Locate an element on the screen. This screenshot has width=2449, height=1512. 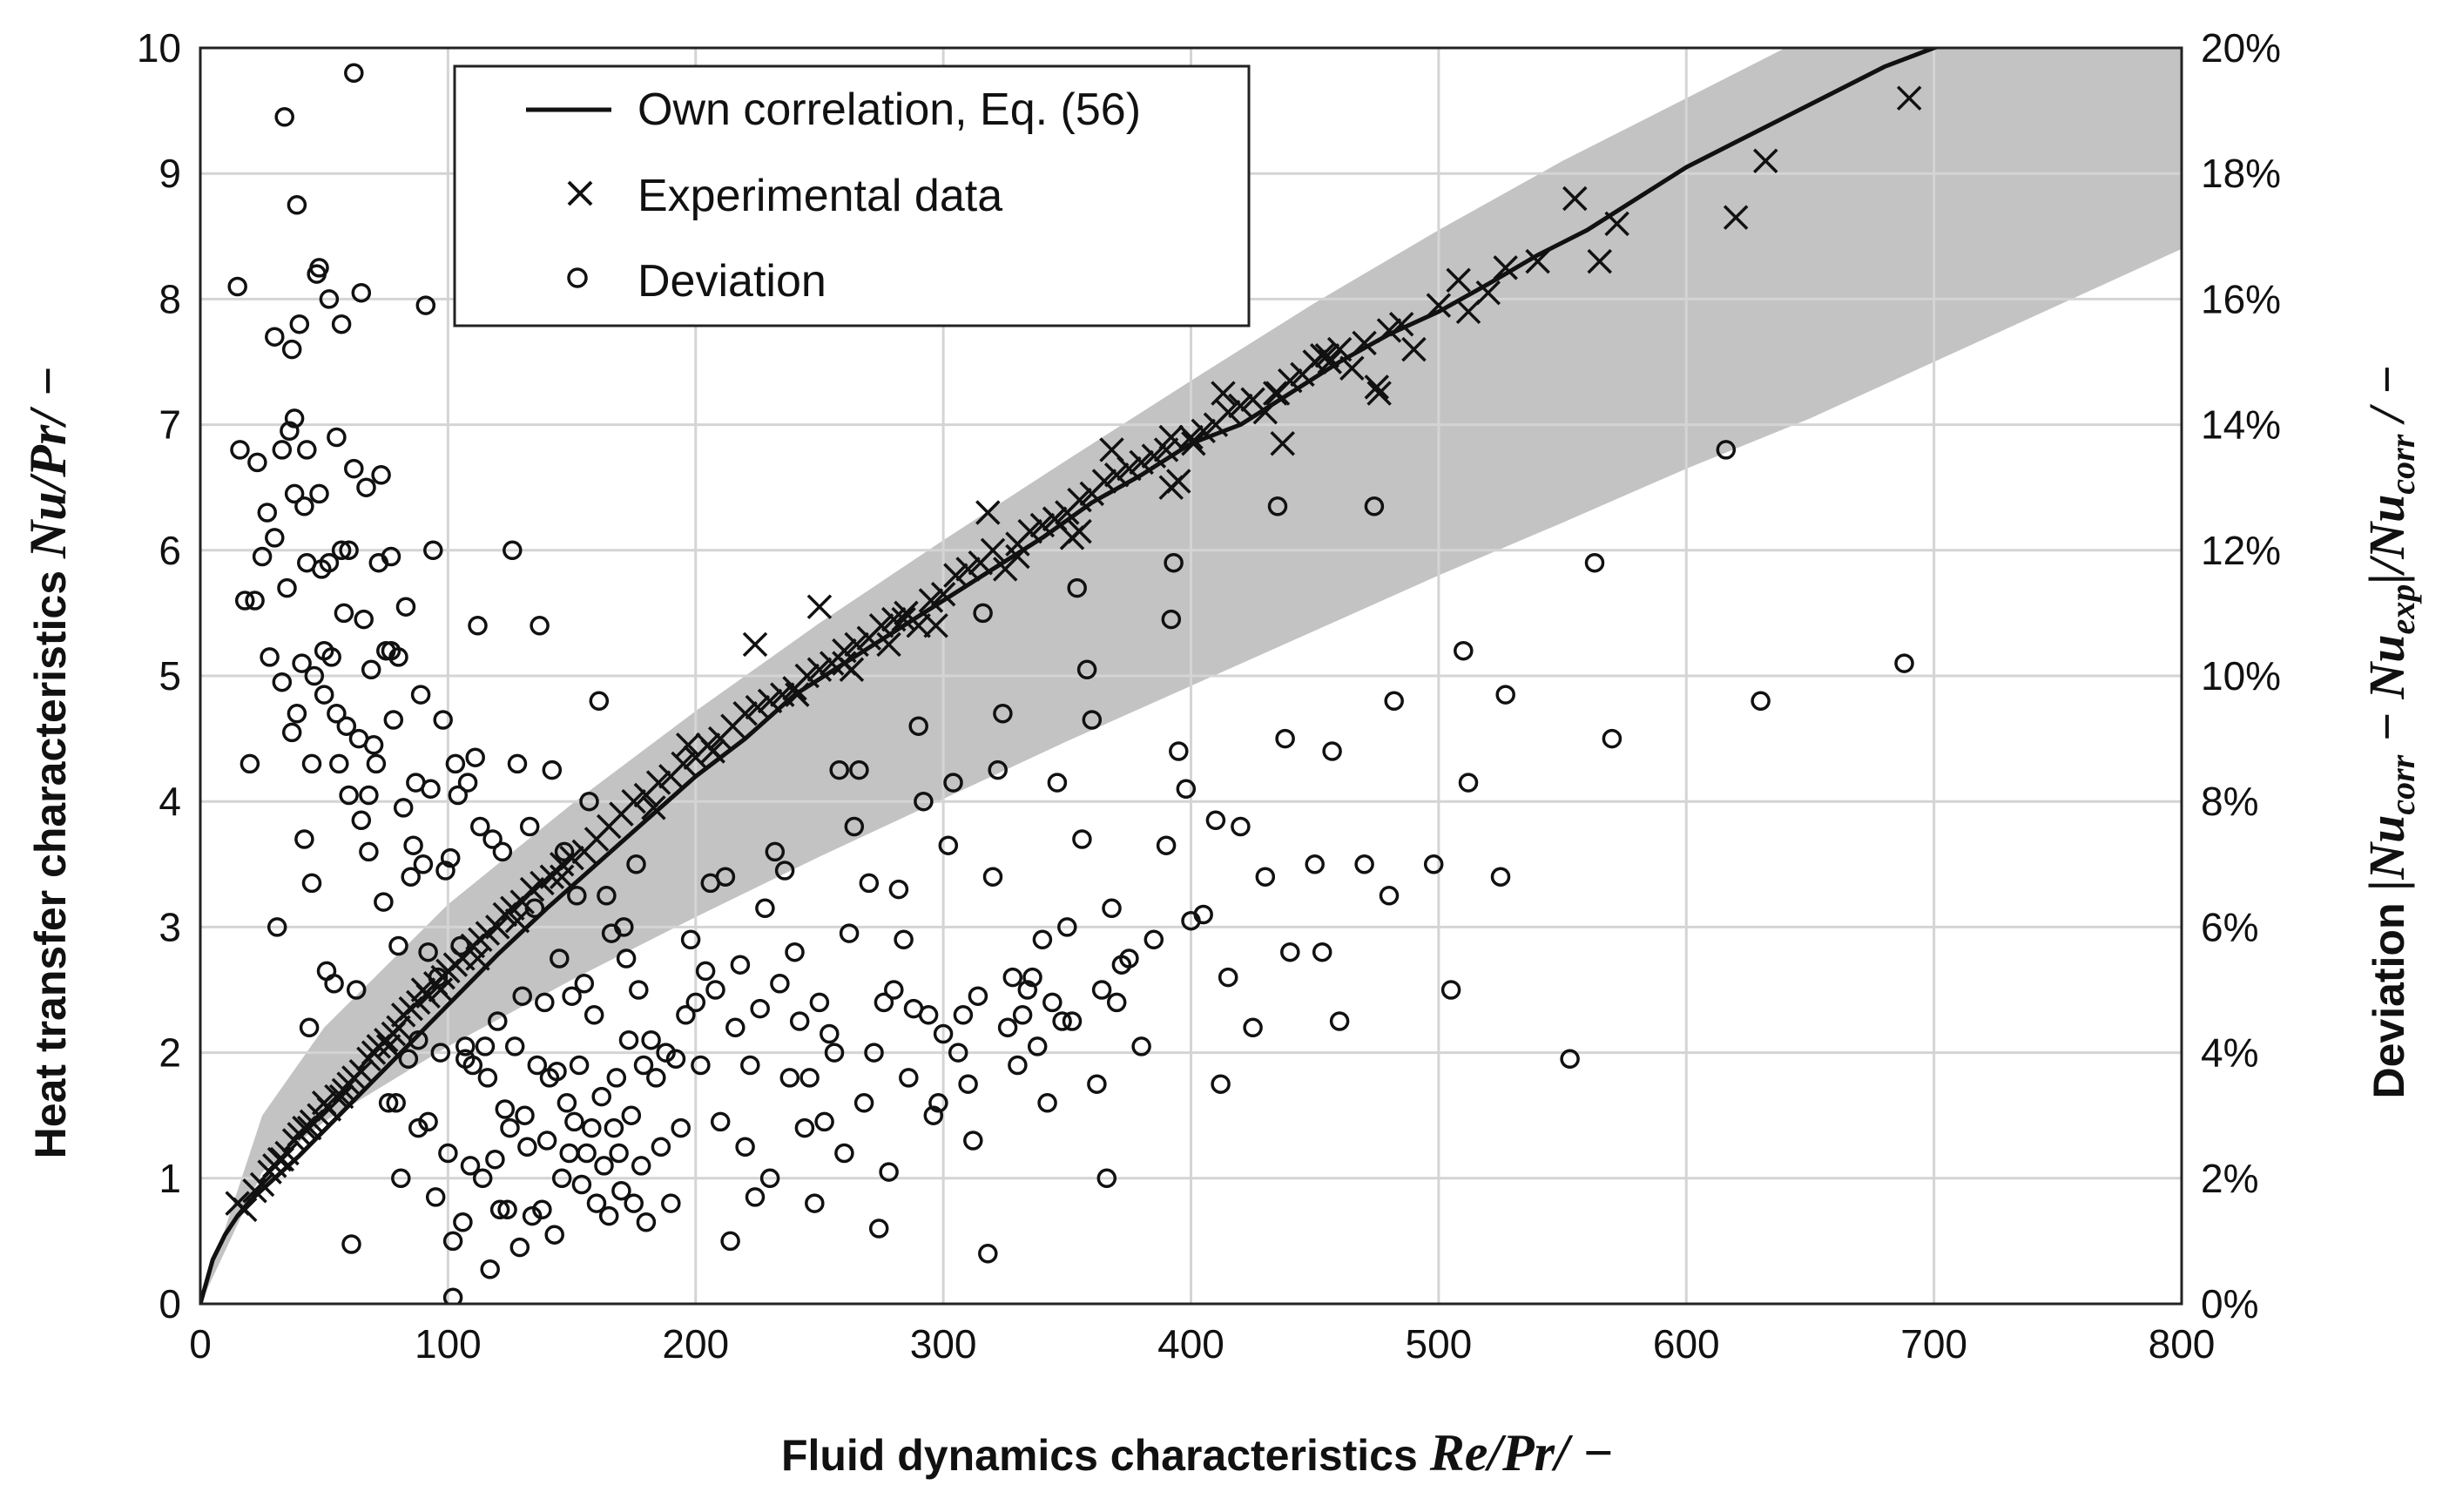
y2-tick-label: 2% is located at coordinates (2229, 1178).